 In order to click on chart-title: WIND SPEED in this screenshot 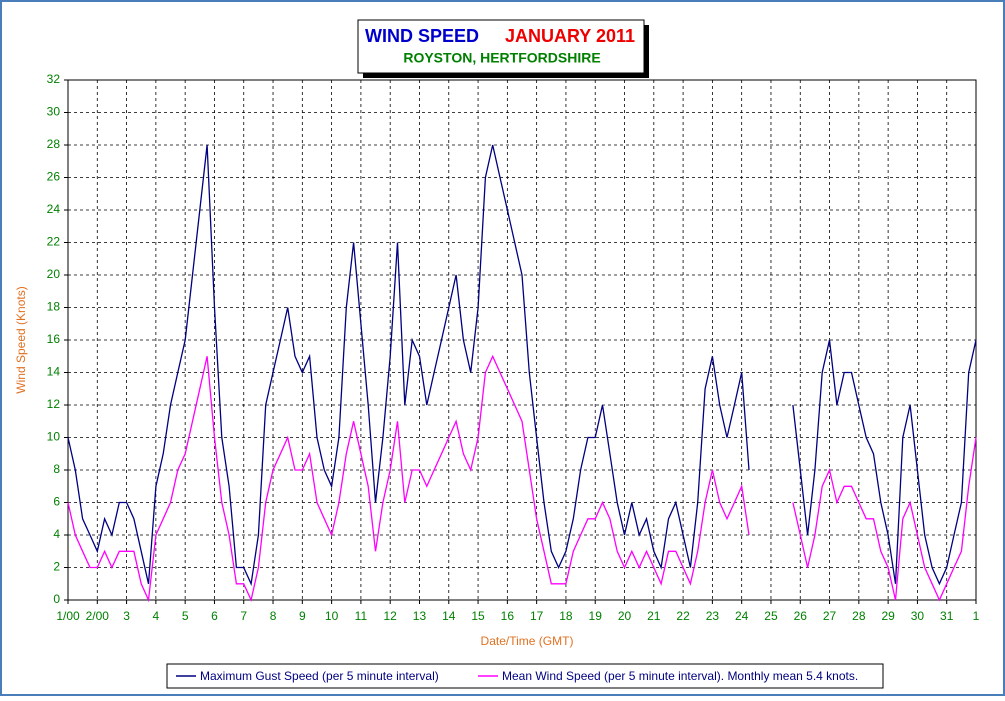, I will do `click(422, 36)`.